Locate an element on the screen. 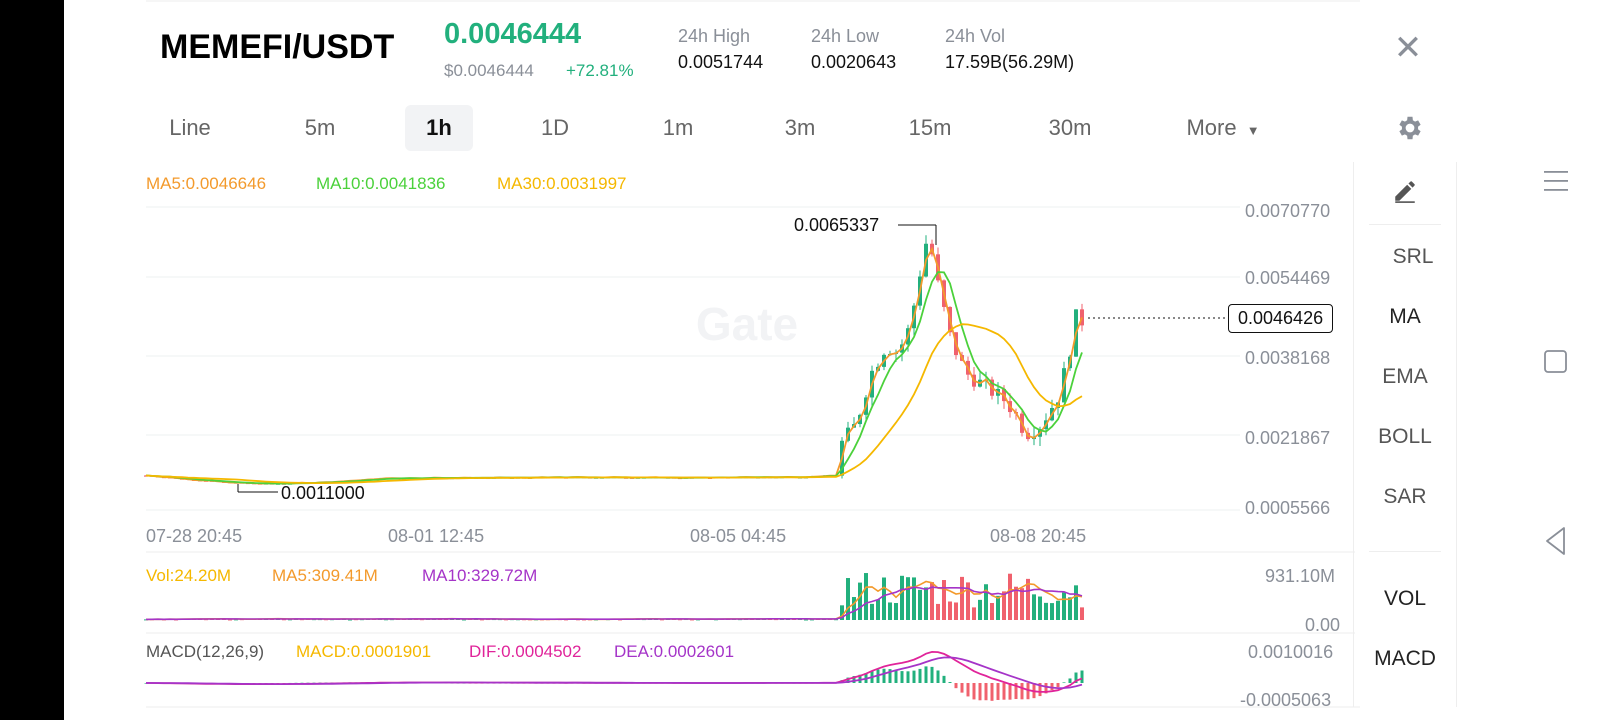 The width and height of the screenshot is (1600, 720). indicator-divider is located at coordinates (1405, 224).